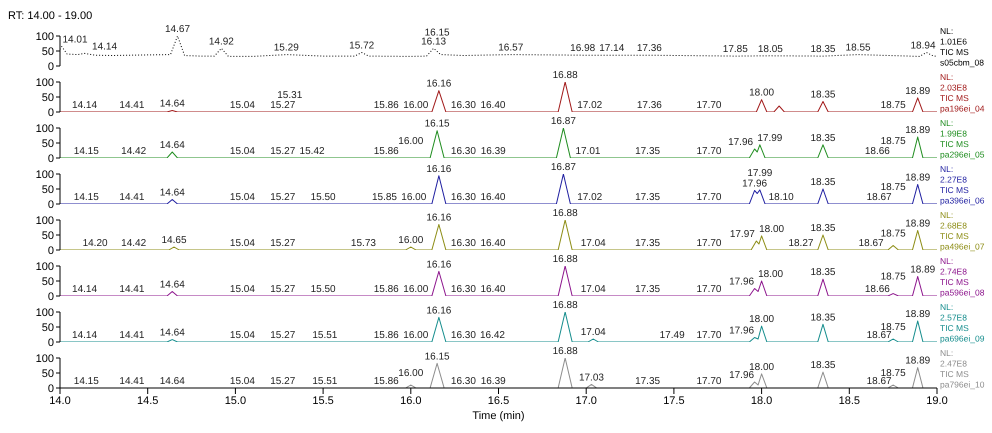 This screenshot has height=433, width=992. What do you see at coordinates (437, 33) in the screenshot?
I see `annotation: 16.15` at bounding box center [437, 33].